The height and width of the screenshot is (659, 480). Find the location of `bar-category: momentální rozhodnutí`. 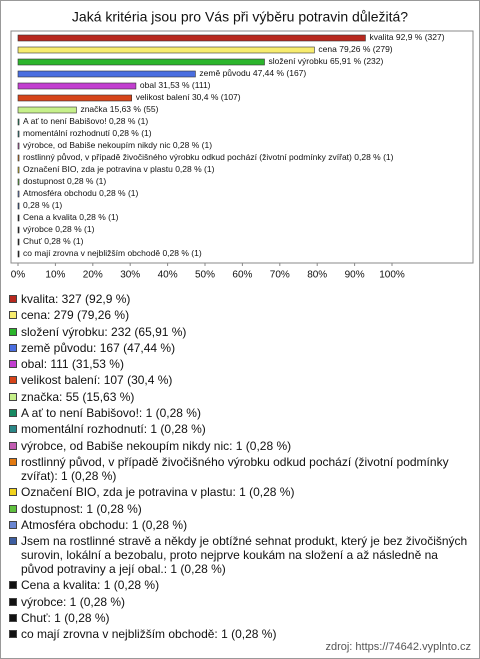

bar-category: momentální rozhodnutí is located at coordinates (67, 133).